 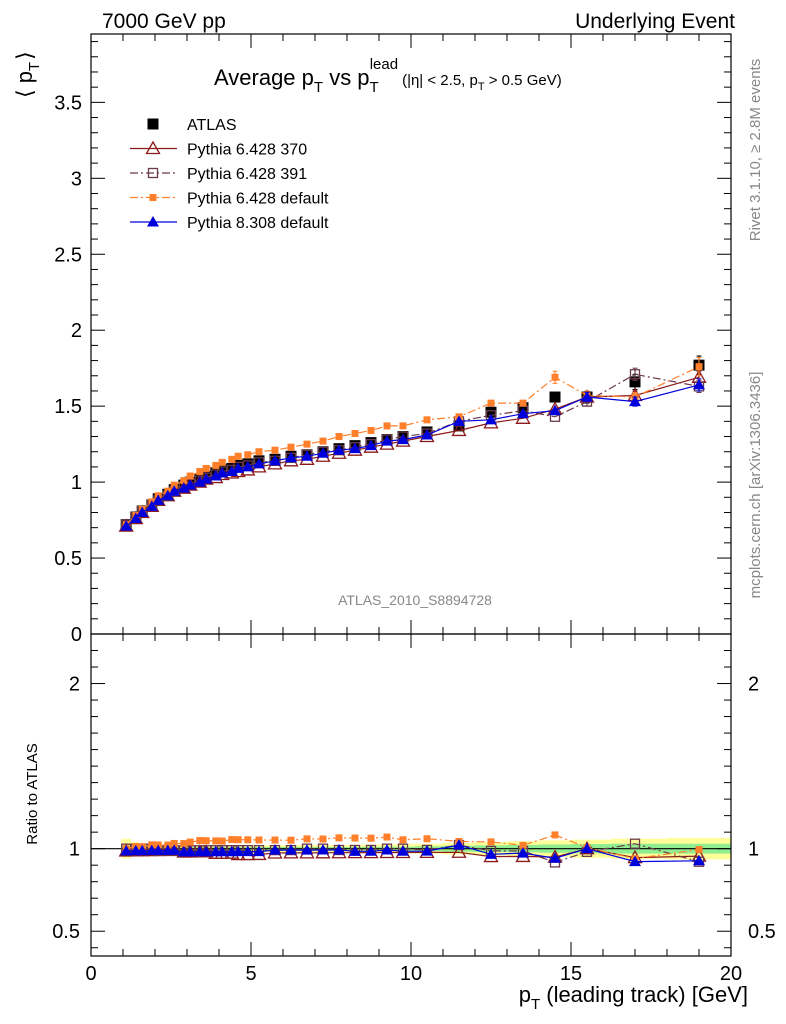 What do you see at coordinates (74, 850) in the screenshot?
I see `ratio-y-tick-label: 1` at bounding box center [74, 850].